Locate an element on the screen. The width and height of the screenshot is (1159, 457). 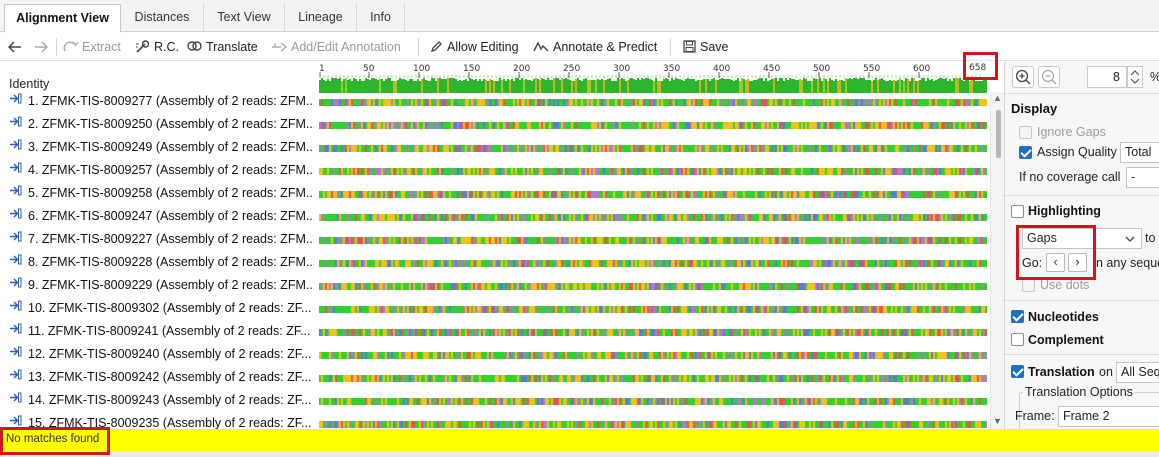
vertical-scrollbar: ▲ ▼ is located at coordinates (997, 260).